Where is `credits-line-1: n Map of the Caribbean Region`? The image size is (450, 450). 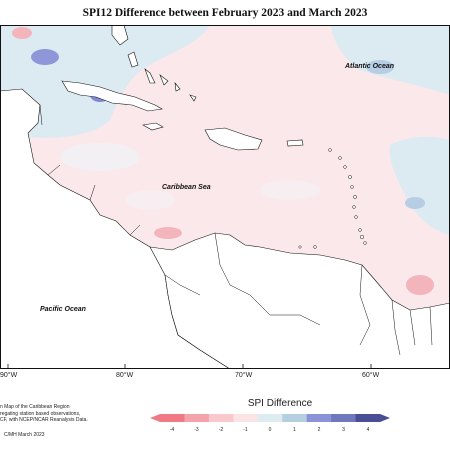
credits-line-1: n Map of the Caribbean Region is located at coordinates (35, 407).